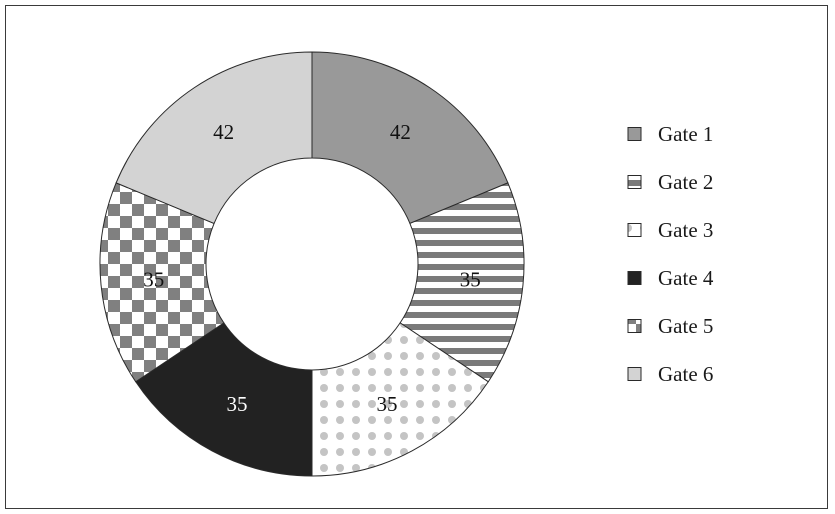 This screenshot has width=835, height=514. Describe the element at coordinates (470, 280) in the screenshot. I see `data-label-gate-2: 35` at that location.